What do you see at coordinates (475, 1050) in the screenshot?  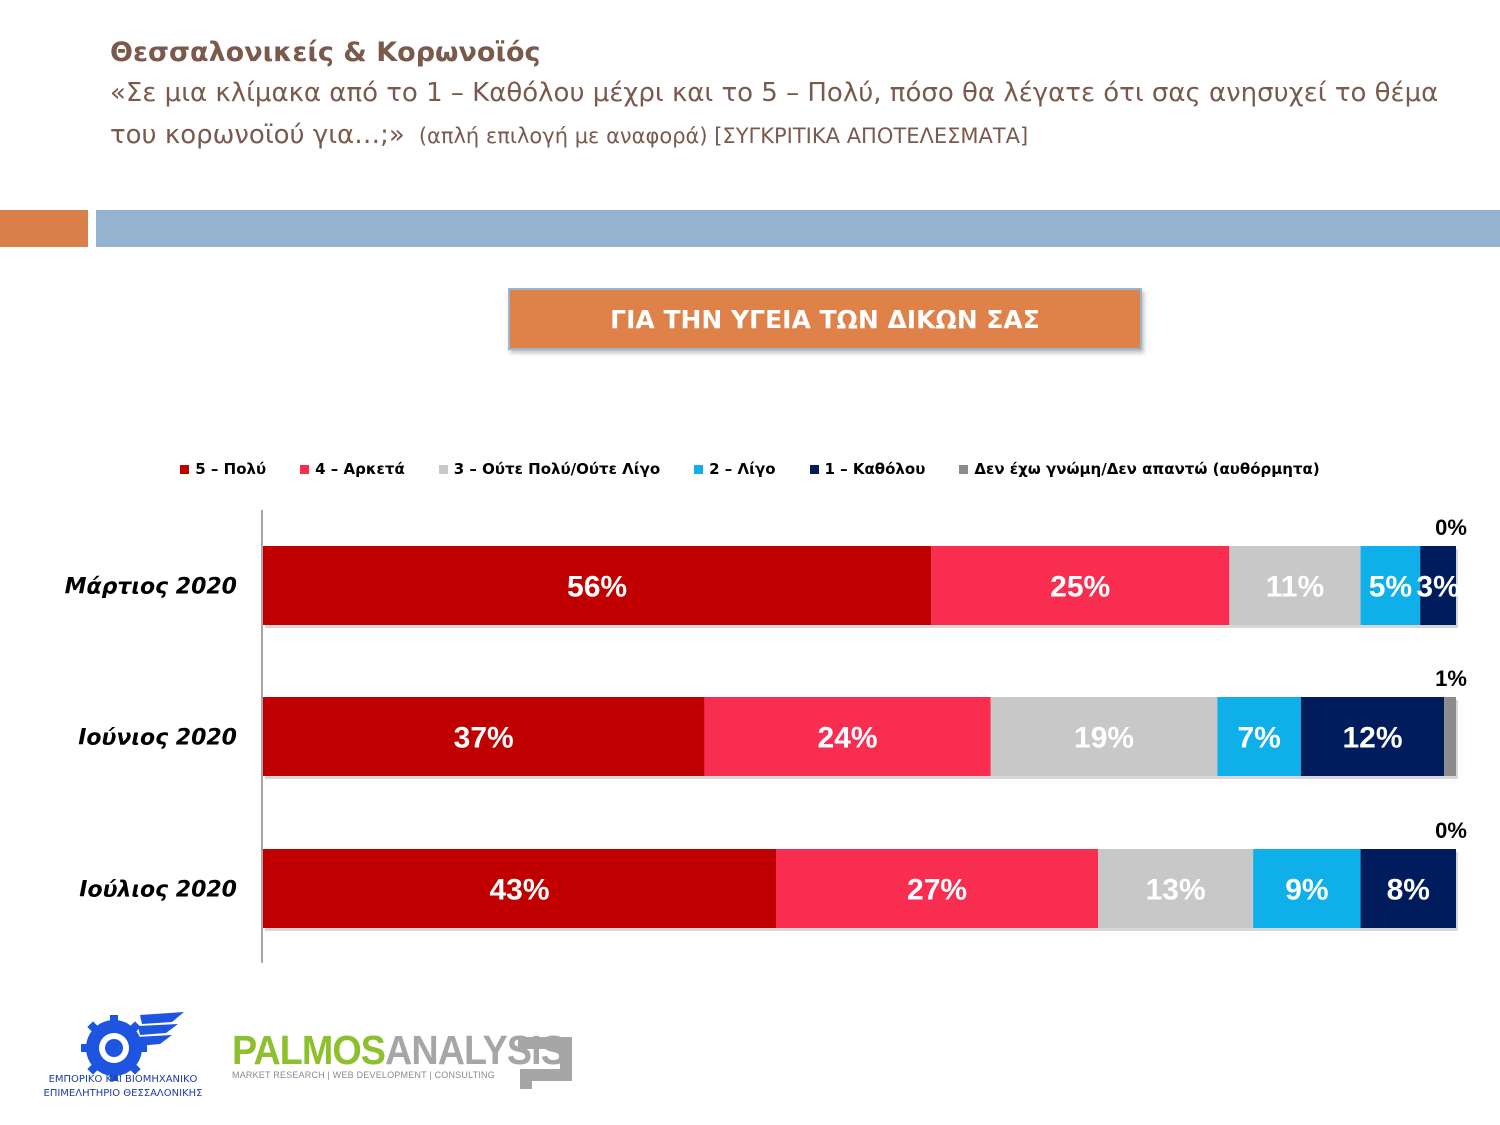 I see `palmos-wordmark-b: ANALYSIS` at bounding box center [475, 1050].